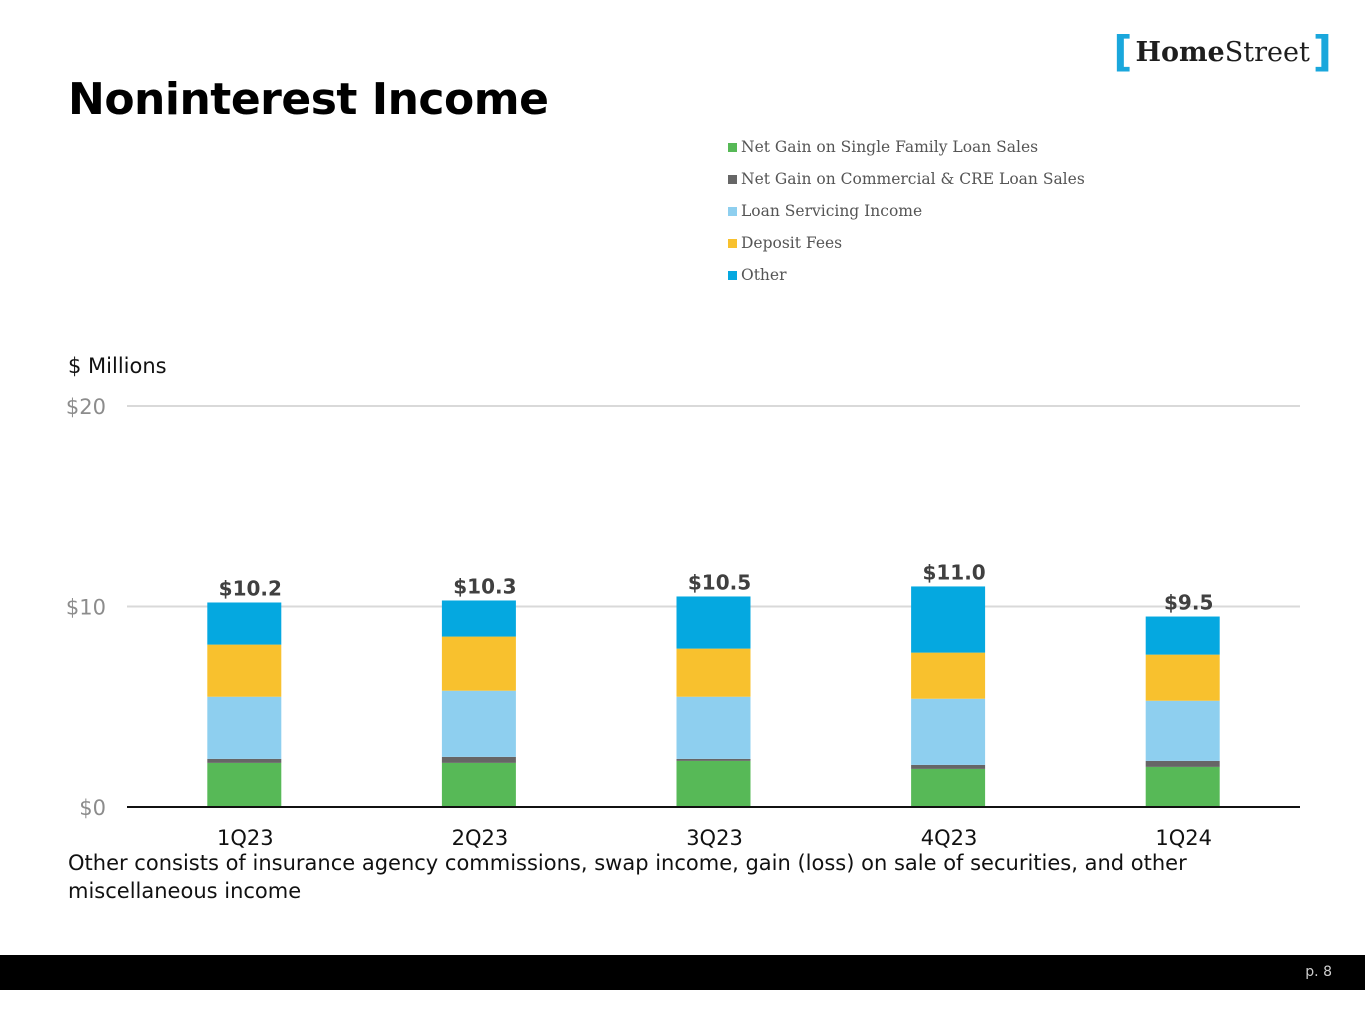  Describe the element at coordinates (1267, 52) in the screenshot. I see `logo-street: Street` at that location.